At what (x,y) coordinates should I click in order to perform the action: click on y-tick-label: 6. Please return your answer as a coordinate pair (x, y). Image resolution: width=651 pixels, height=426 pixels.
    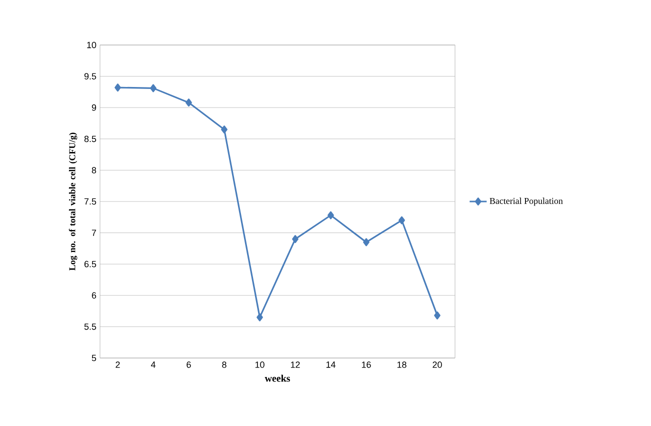
    Looking at the image, I should click on (94, 295).